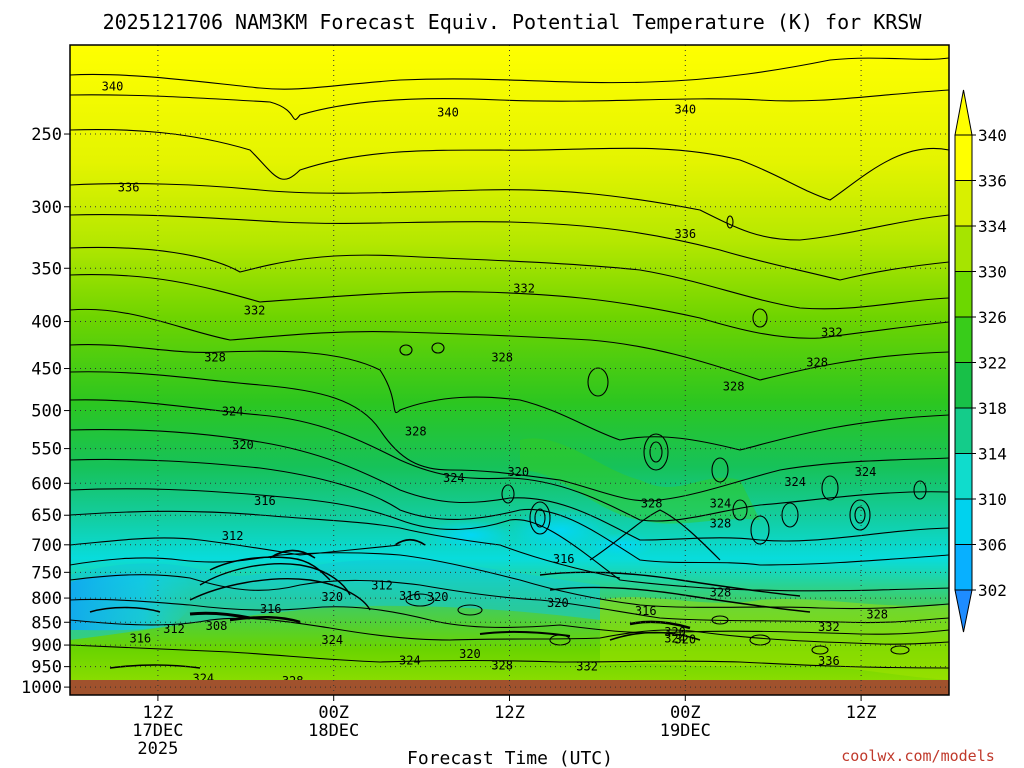 Image resolution: width=1024 pixels, height=768 pixels. I want to click on contour-label-38: 316, so click(410, 596).